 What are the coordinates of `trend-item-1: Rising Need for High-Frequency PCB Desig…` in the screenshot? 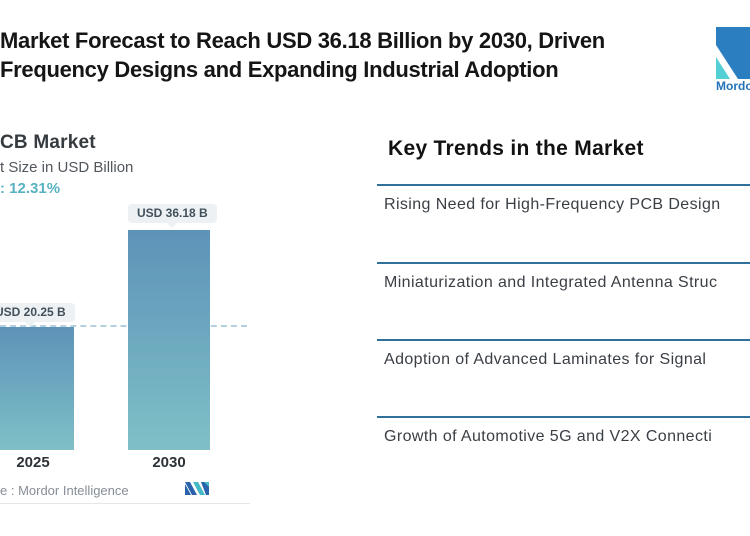 It's located at (563, 199).